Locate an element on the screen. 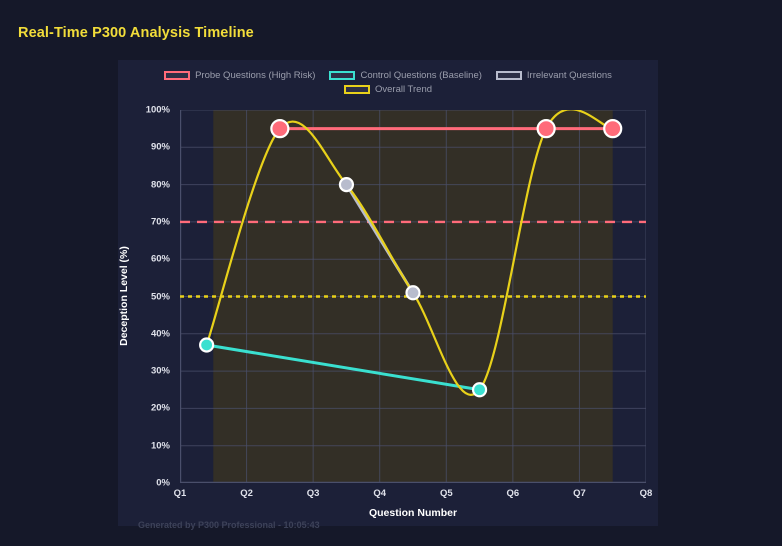 Image resolution: width=782 pixels, height=546 pixels. x-axis-tick-labels: Q1 Q2 Q3 Q4 Q5 Q6 Q7 Q8 is located at coordinates (413, 495).